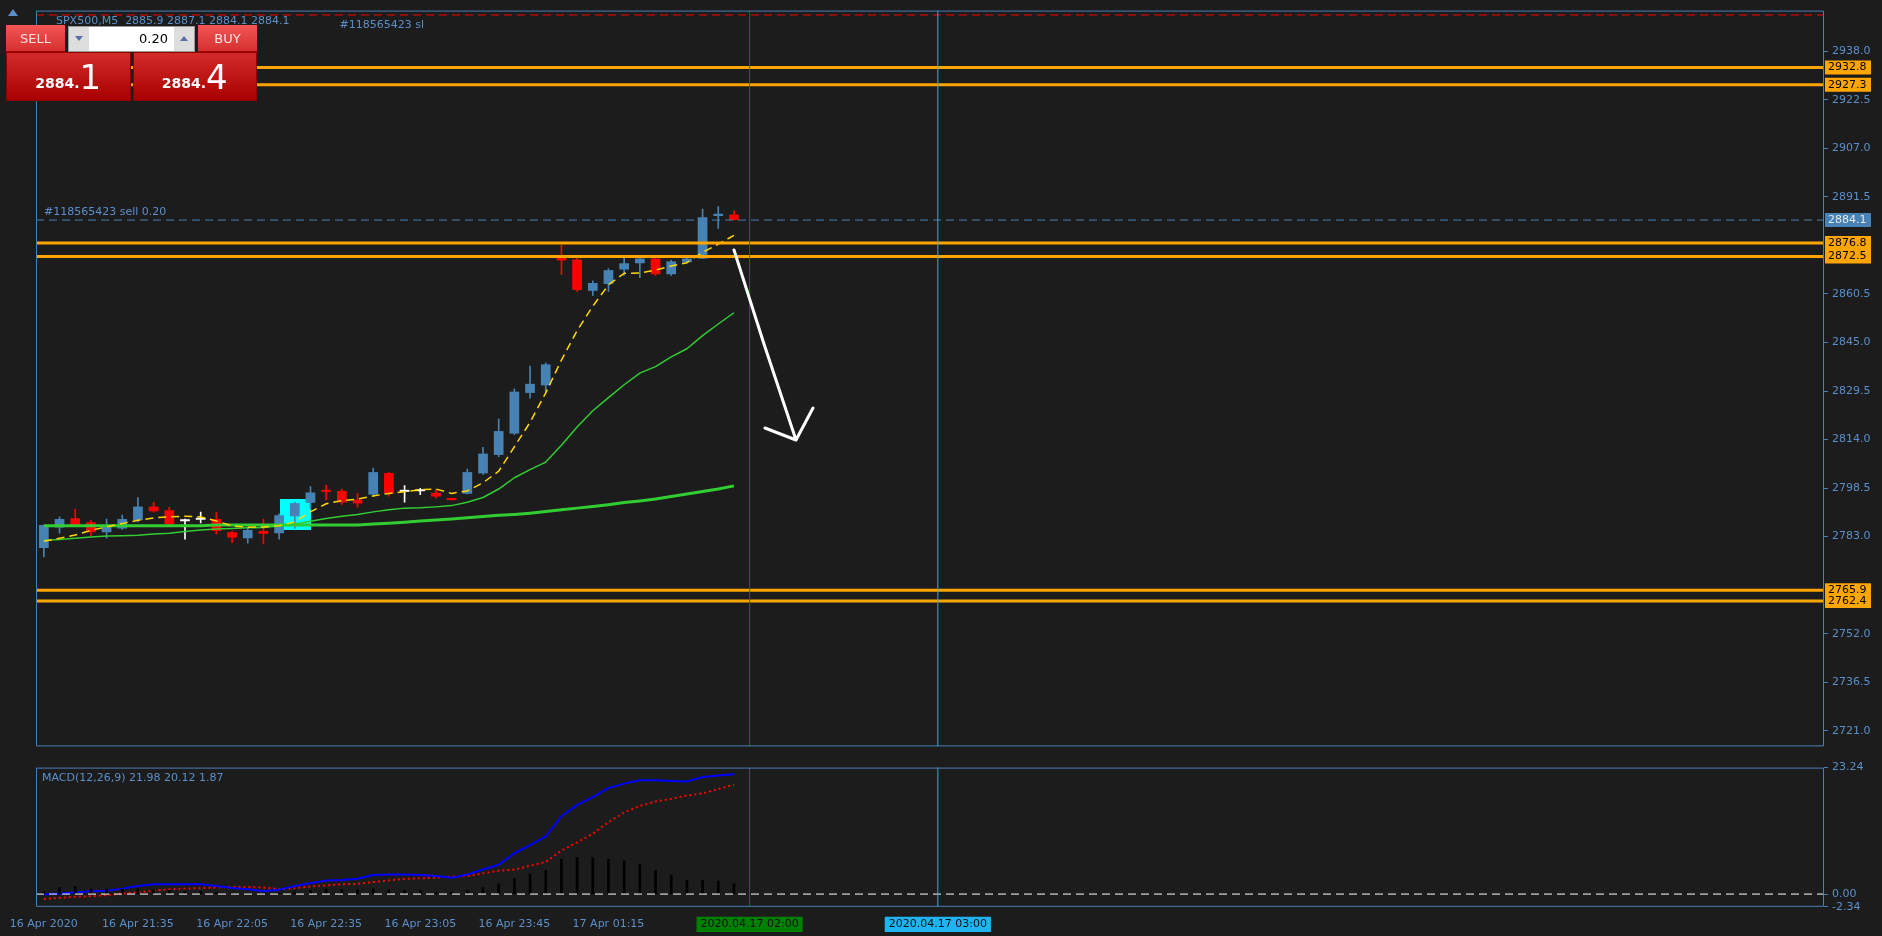 This screenshot has width=1882, height=936. I want to click on y-tick-label: 23.24, so click(1848, 767).